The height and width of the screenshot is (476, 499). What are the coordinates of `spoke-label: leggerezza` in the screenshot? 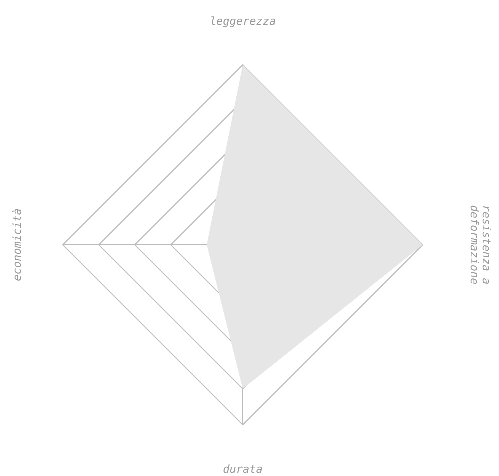 It's located at (243, 21).